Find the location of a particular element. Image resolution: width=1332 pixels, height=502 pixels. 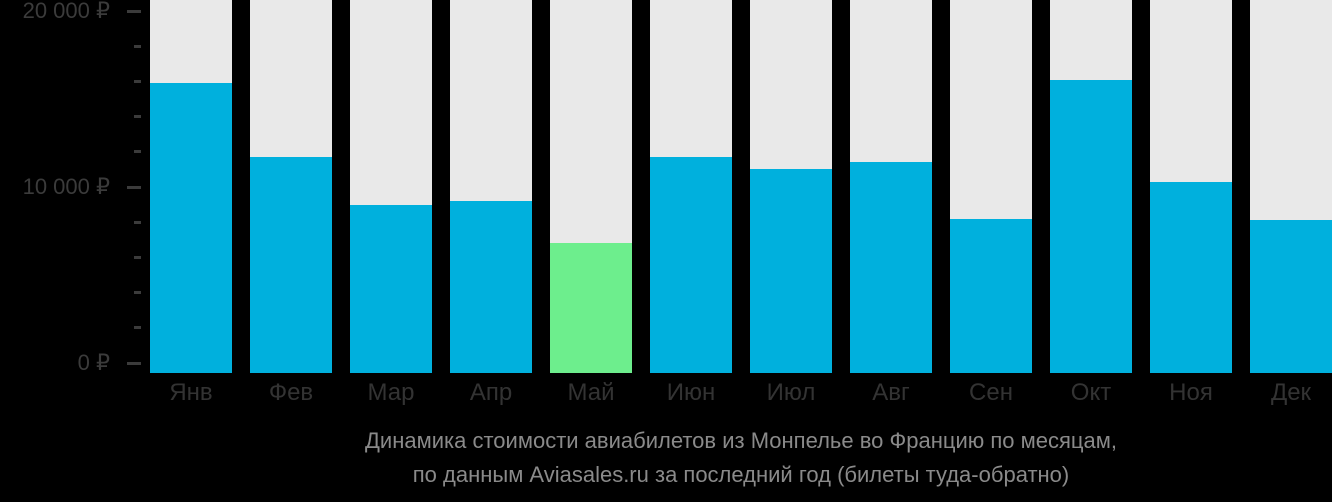

bar-Окт is located at coordinates (1091, 226).